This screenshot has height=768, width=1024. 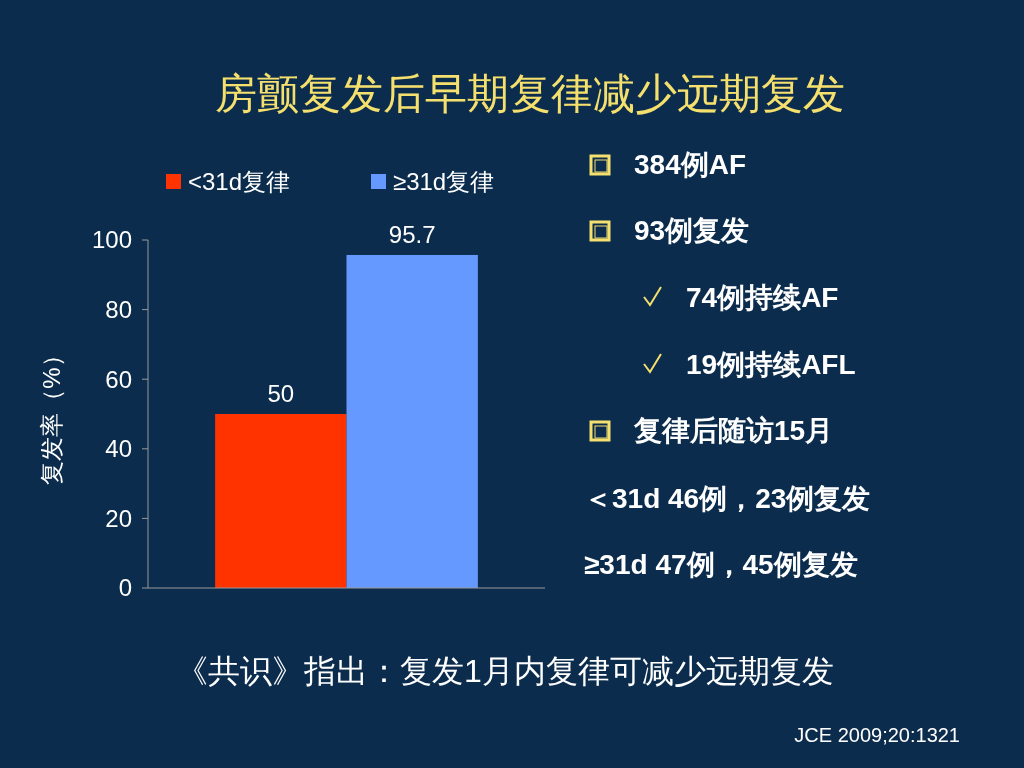 I want to click on text: 93例复发, so click(x=692, y=230).